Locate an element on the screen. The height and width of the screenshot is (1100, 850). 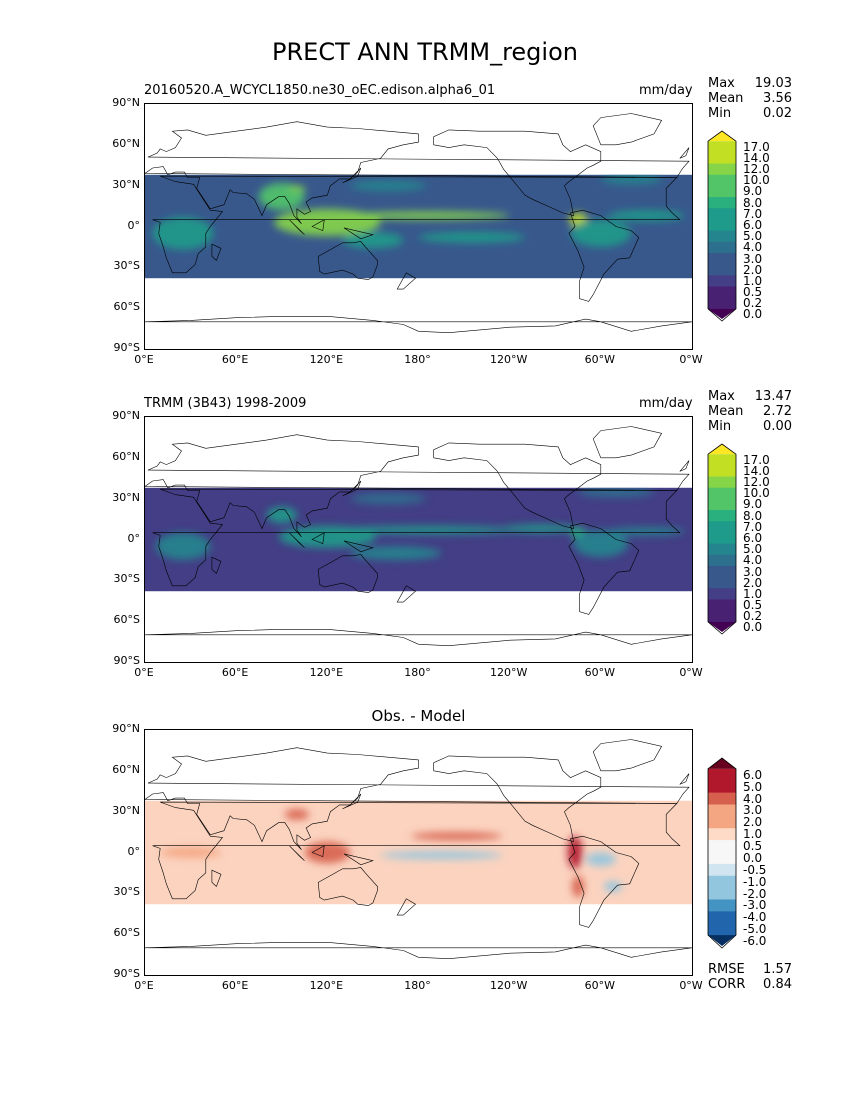
stats-box: Max 19.03 Mean 3.56 Min 0.02 is located at coordinates (750, 98).